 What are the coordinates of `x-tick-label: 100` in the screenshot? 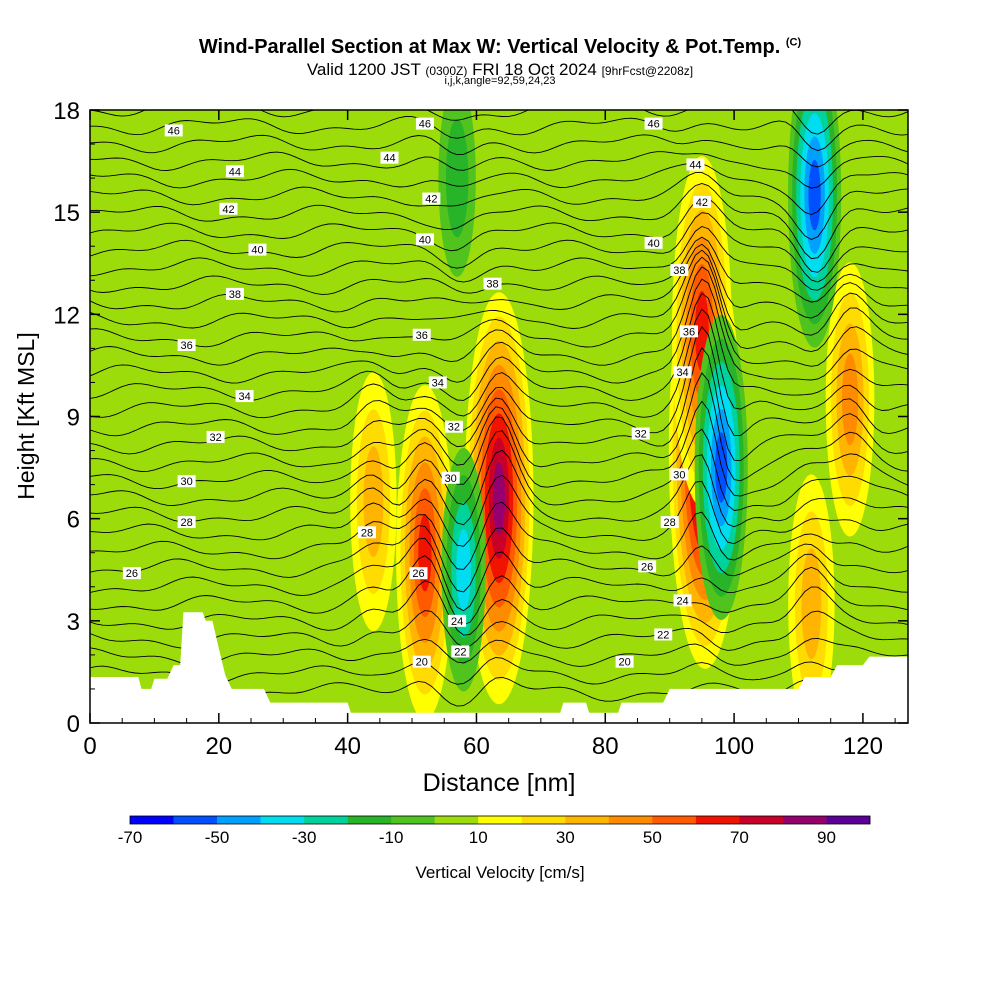 It's located at (734, 746).